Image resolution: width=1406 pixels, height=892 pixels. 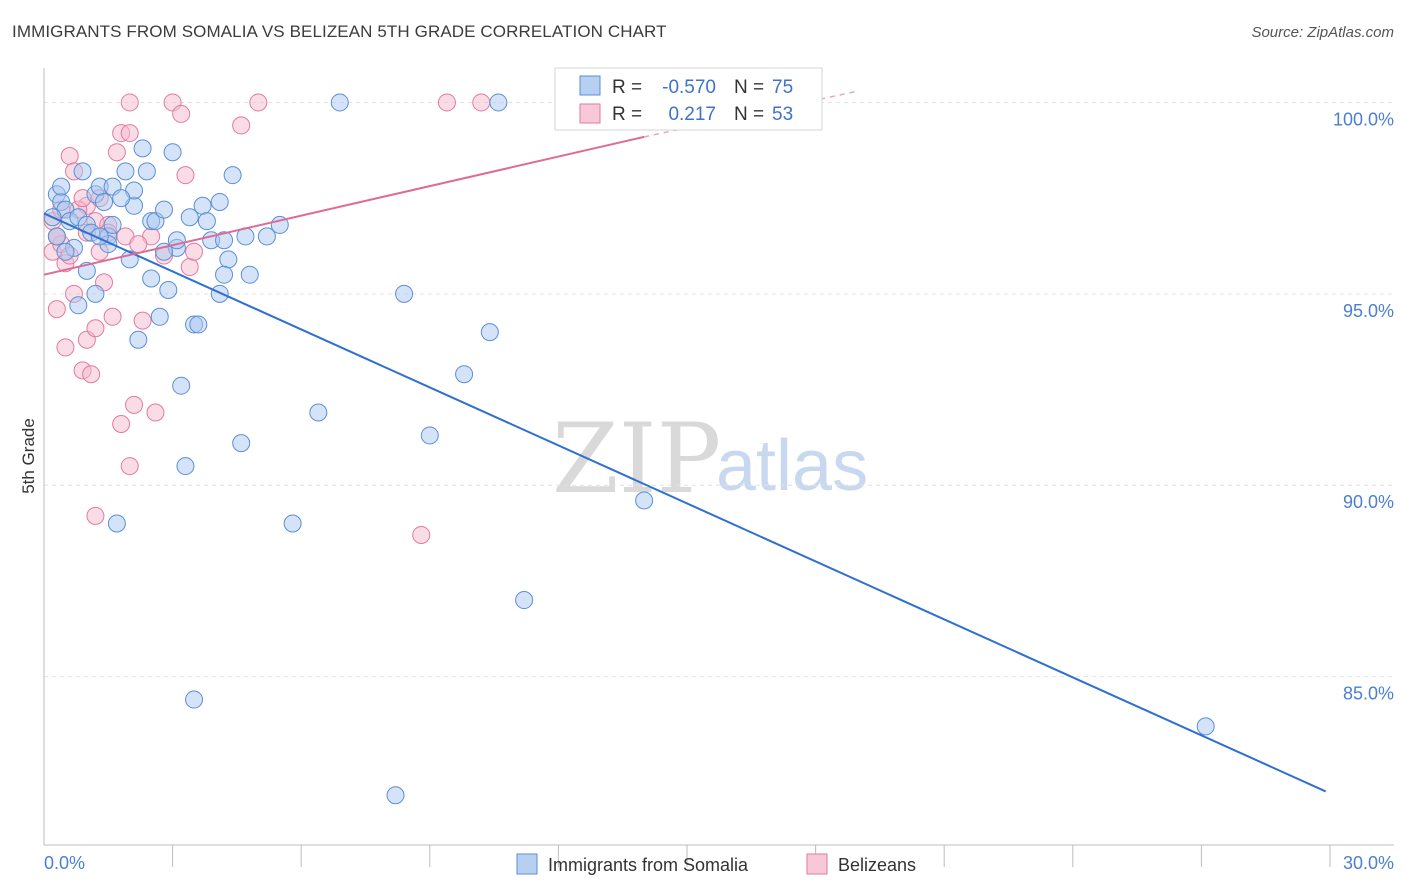 What do you see at coordinates (1368, 694) in the screenshot?
I see `y-tick-label-0: 85.0%` at bounding box center [1368, 694].